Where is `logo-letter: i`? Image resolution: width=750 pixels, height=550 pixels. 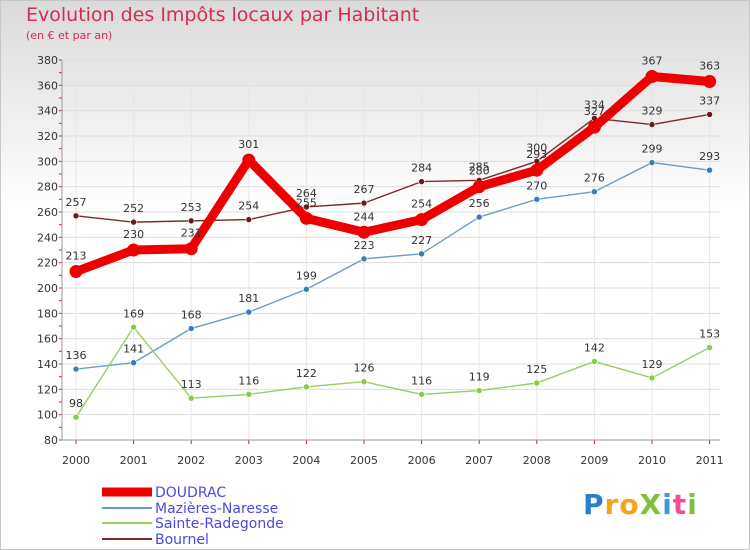 logo-letter: i is located at coordinates (667, 504).